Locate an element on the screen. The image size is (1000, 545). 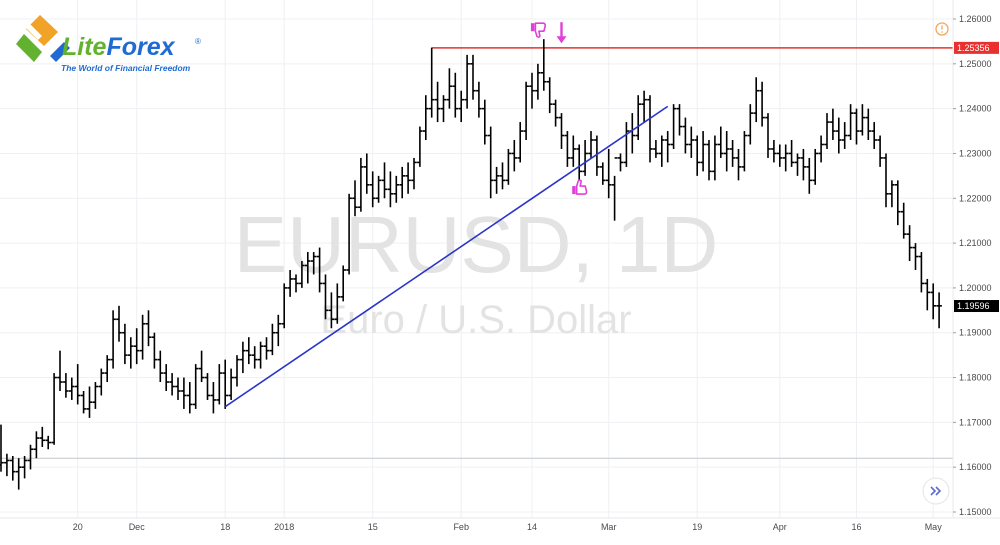
arrow-down-icon is located at coordinates (561, 33).